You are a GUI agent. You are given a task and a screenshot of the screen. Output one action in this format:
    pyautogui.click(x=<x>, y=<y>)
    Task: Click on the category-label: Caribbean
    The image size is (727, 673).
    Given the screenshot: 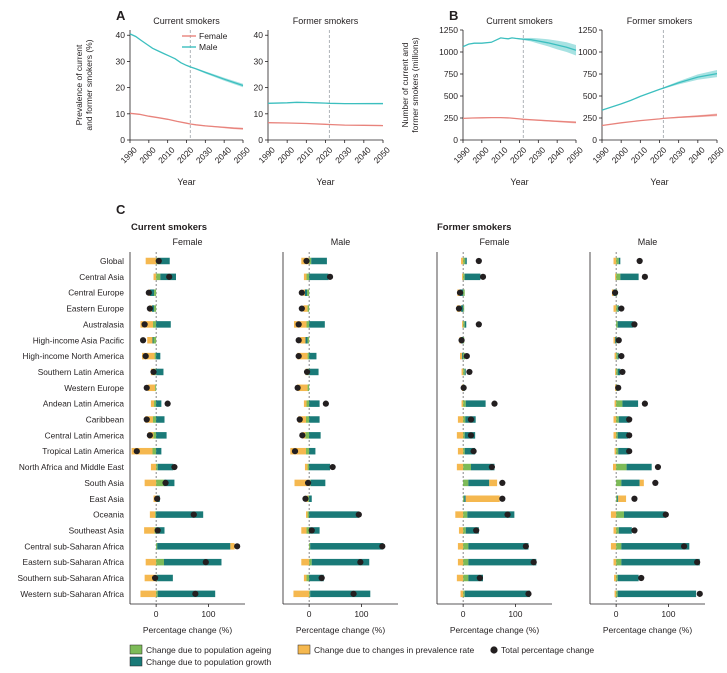 What is the action you would take?
    pyautogui.click(x=105, y=420)
    